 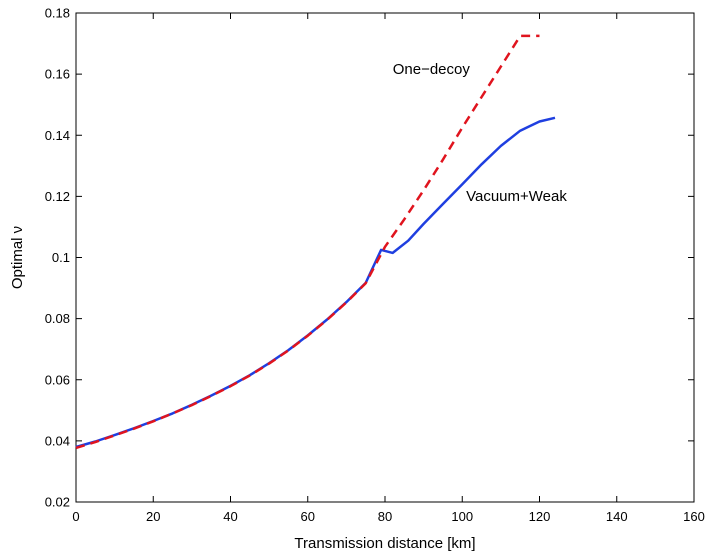 I want to click on y-tick-label: 0.14, so click(x=57, y=135).